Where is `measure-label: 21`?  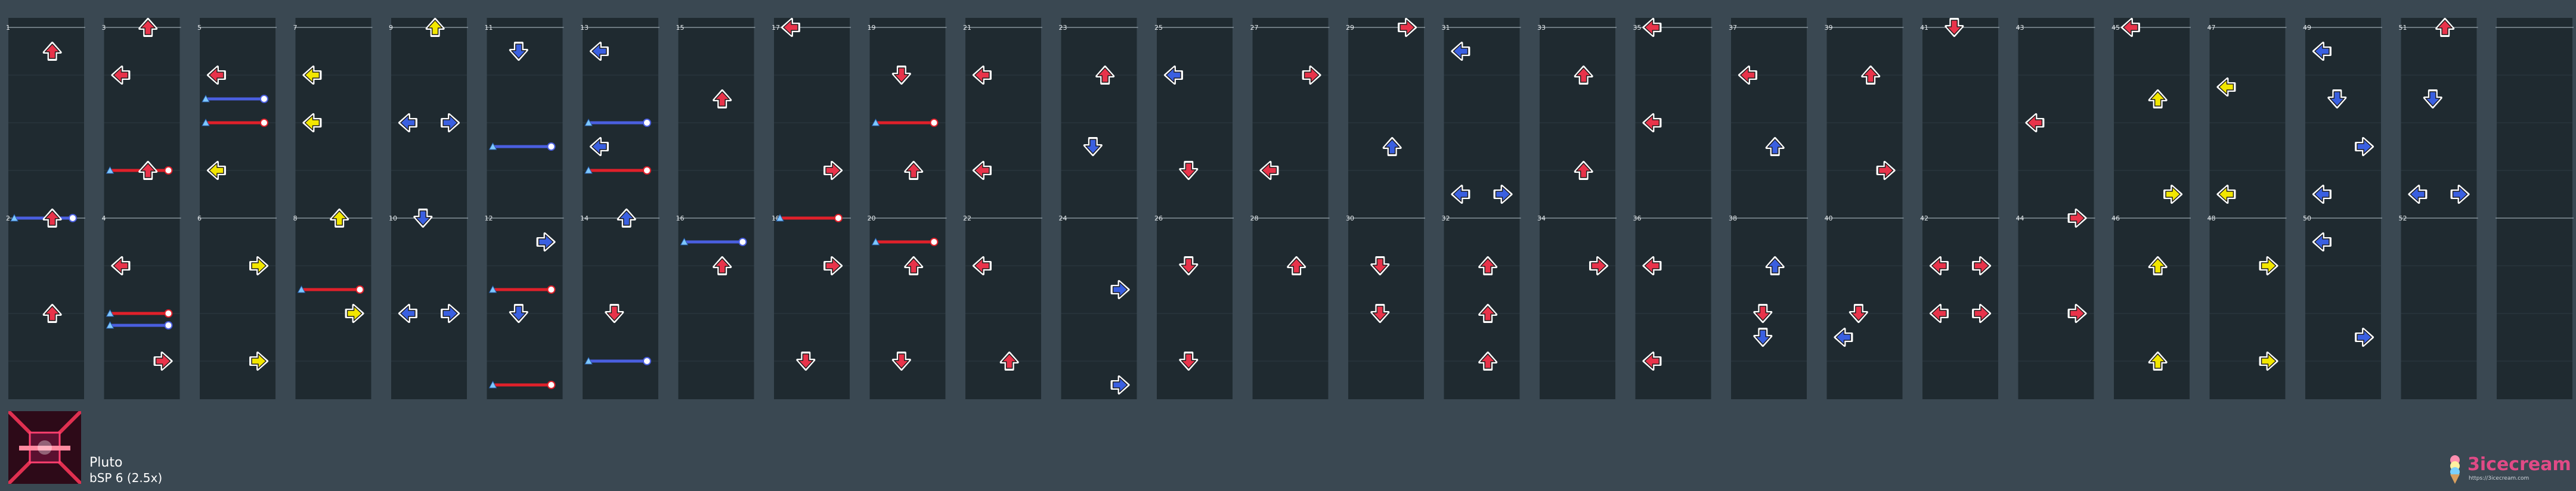 measure-label: 21 is located at coordinates (967, 28).